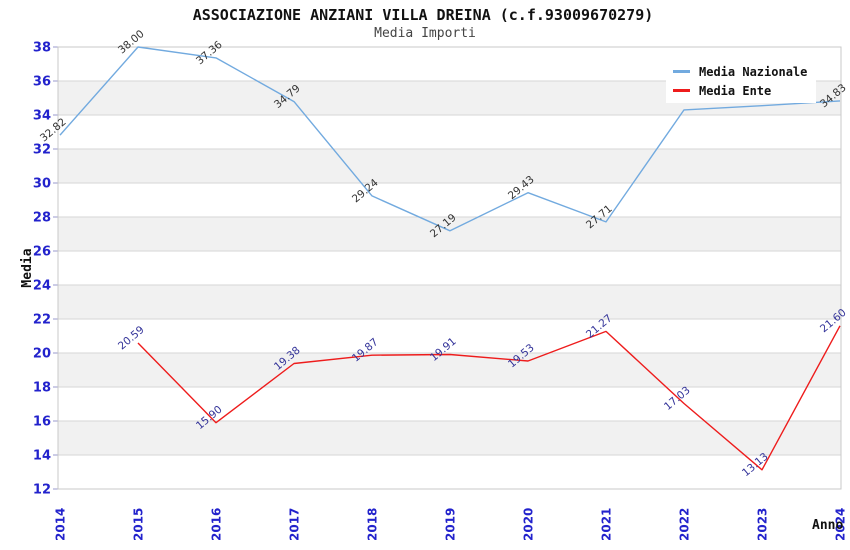  What do you see at coordinates (828, 525) in the screenshot?
I see `x-axis-title: Anno` at bounding box center [828, 525].